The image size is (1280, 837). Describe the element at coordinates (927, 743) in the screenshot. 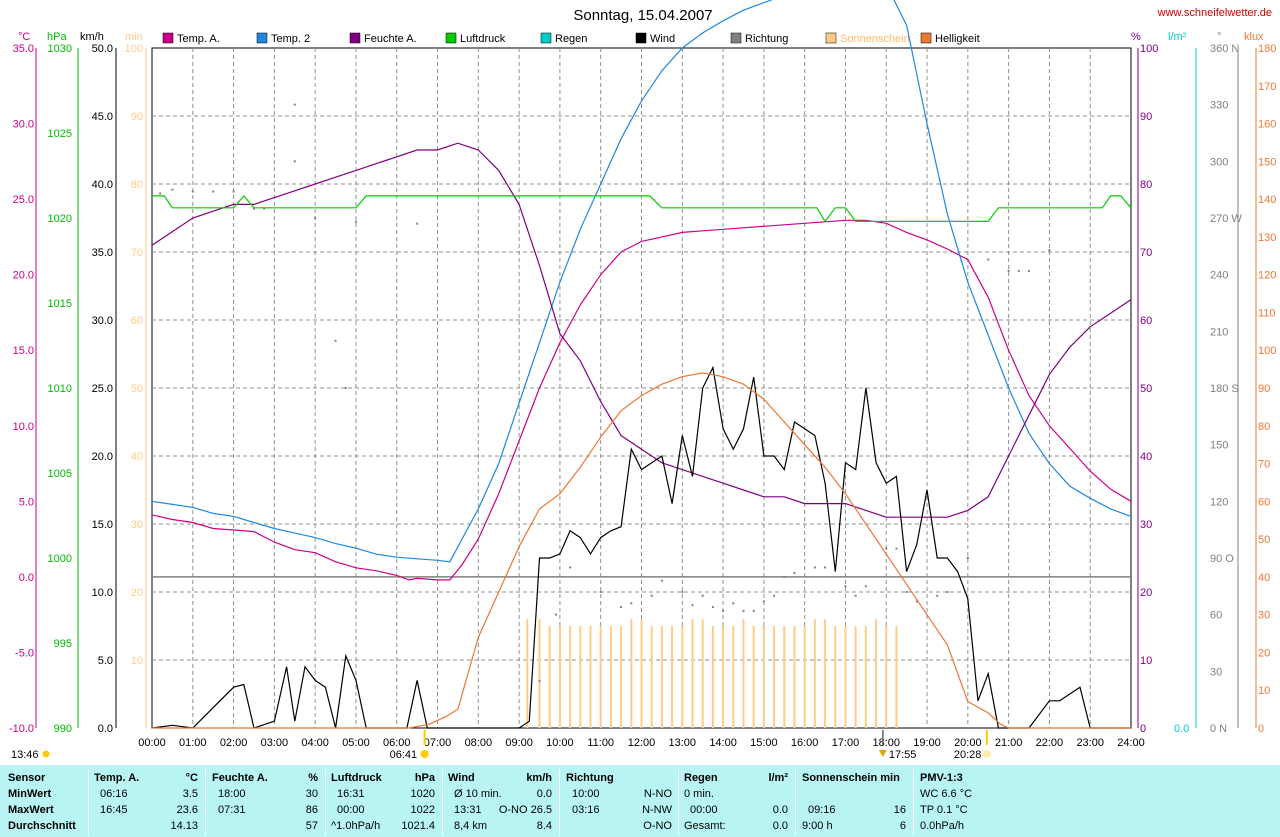

I see `x-tick-label: 19:00` at that location.